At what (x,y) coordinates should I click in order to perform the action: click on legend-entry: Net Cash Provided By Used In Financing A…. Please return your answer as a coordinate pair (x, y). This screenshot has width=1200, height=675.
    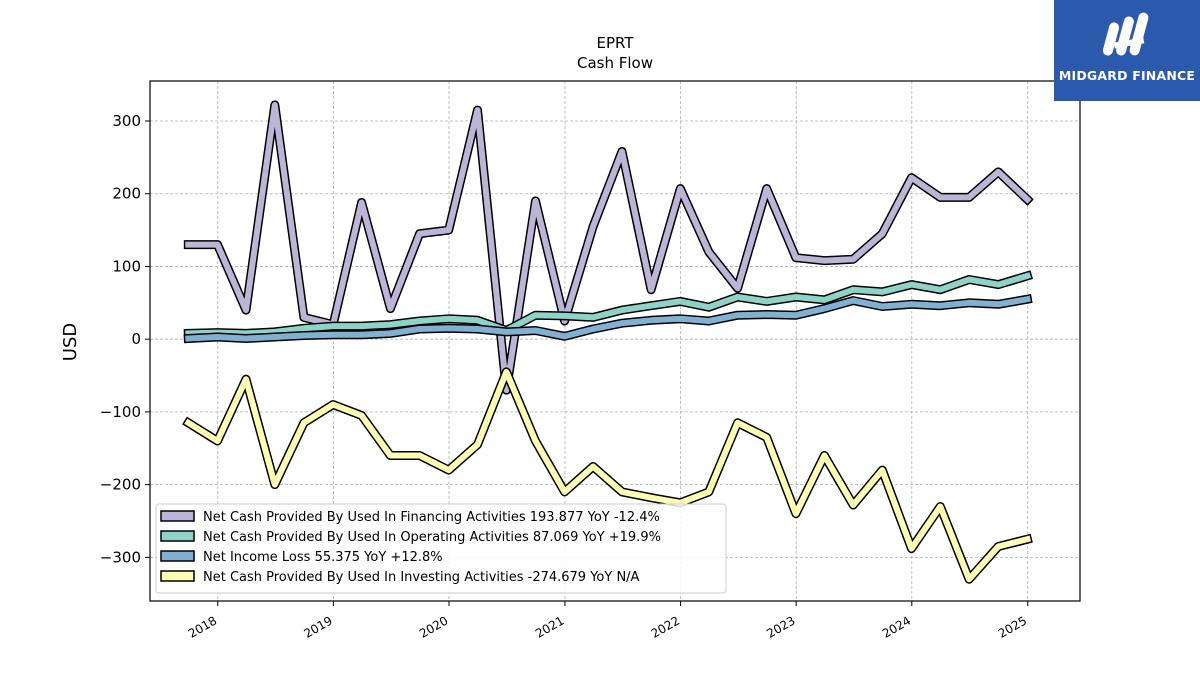
    Looking at the image, I should click on (431, 517).